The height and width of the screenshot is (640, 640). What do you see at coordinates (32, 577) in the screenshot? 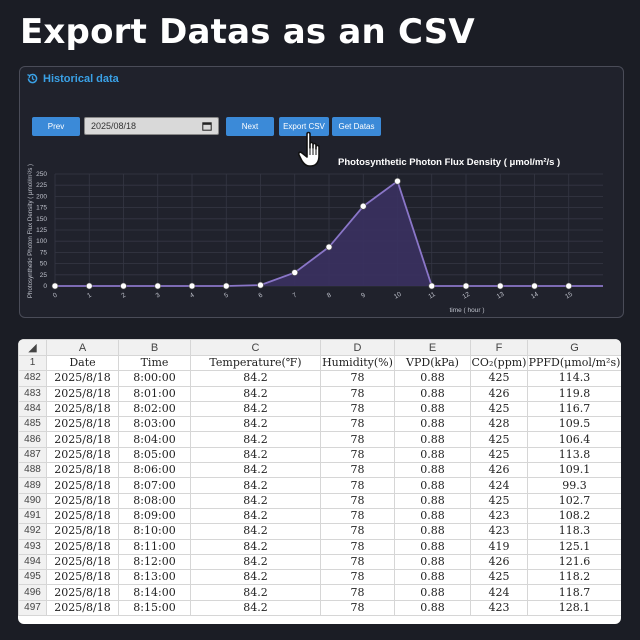
I see `row-number: 495` at bounding box center [32, 577].